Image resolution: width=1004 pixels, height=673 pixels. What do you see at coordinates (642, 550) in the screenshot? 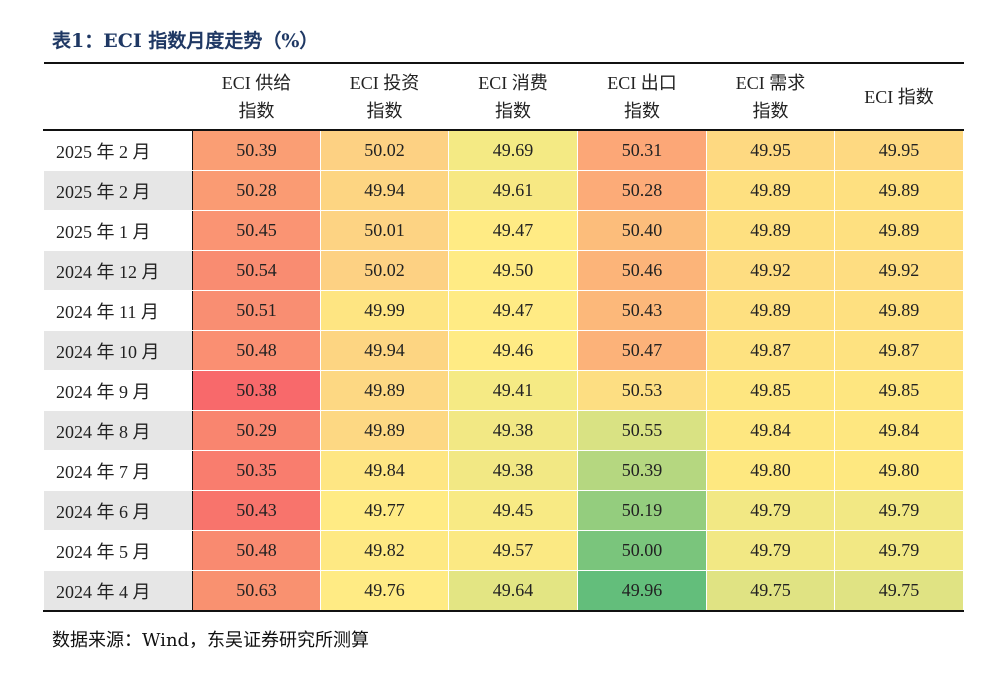
I see `value-cell: 50.00` at bounding box center [642, 550].